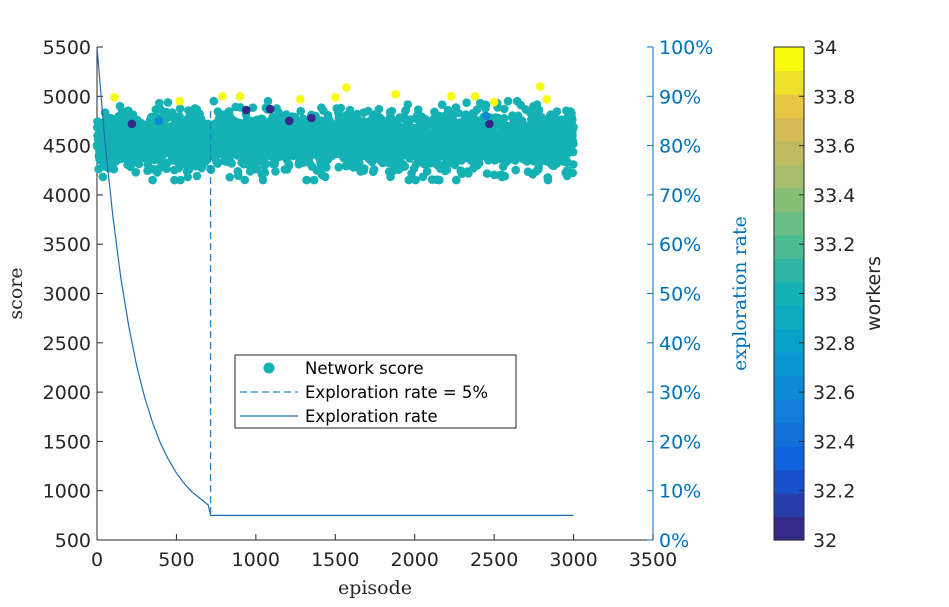 This screenshot has width=949, height=607. Describe the element at coordinates (680, 393) in the screenshot. I see `y2-tick-label: 30%` at that location.